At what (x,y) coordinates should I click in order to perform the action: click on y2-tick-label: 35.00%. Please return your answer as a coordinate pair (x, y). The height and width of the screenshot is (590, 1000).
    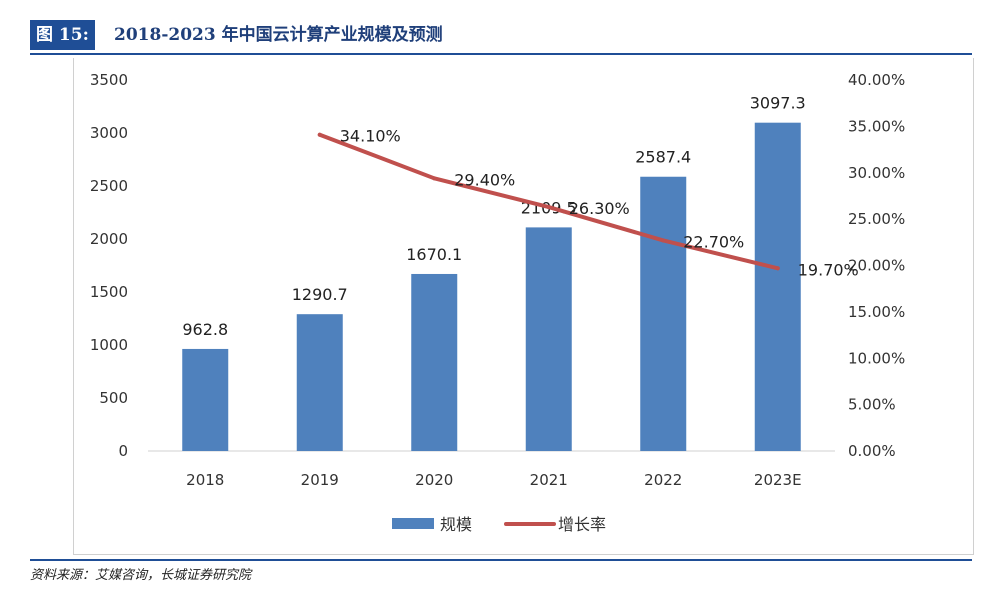
    Looking at the image, I should click on (876, 126).